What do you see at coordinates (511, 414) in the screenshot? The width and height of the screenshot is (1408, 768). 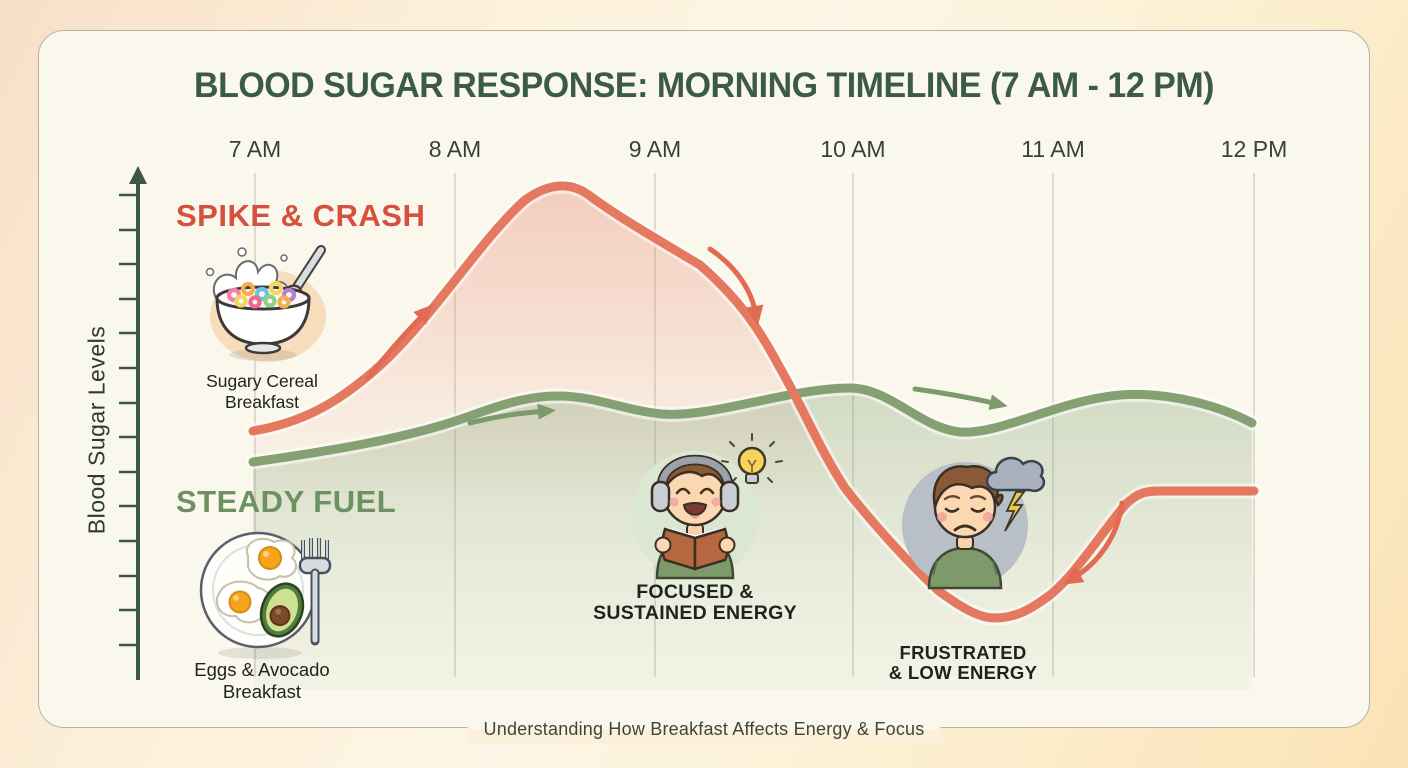 I see `steady-arrow-1-icon` at bounding box center [511, 414].